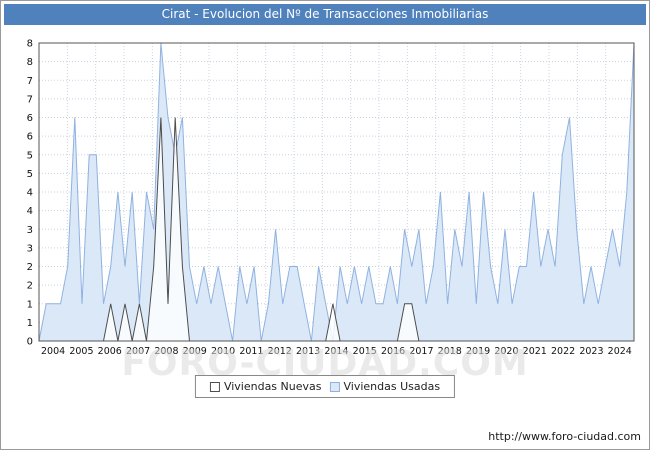  Describe the element at coordinates (563, 351) in the screenshot. I see `svg-text: 2022` at that location.